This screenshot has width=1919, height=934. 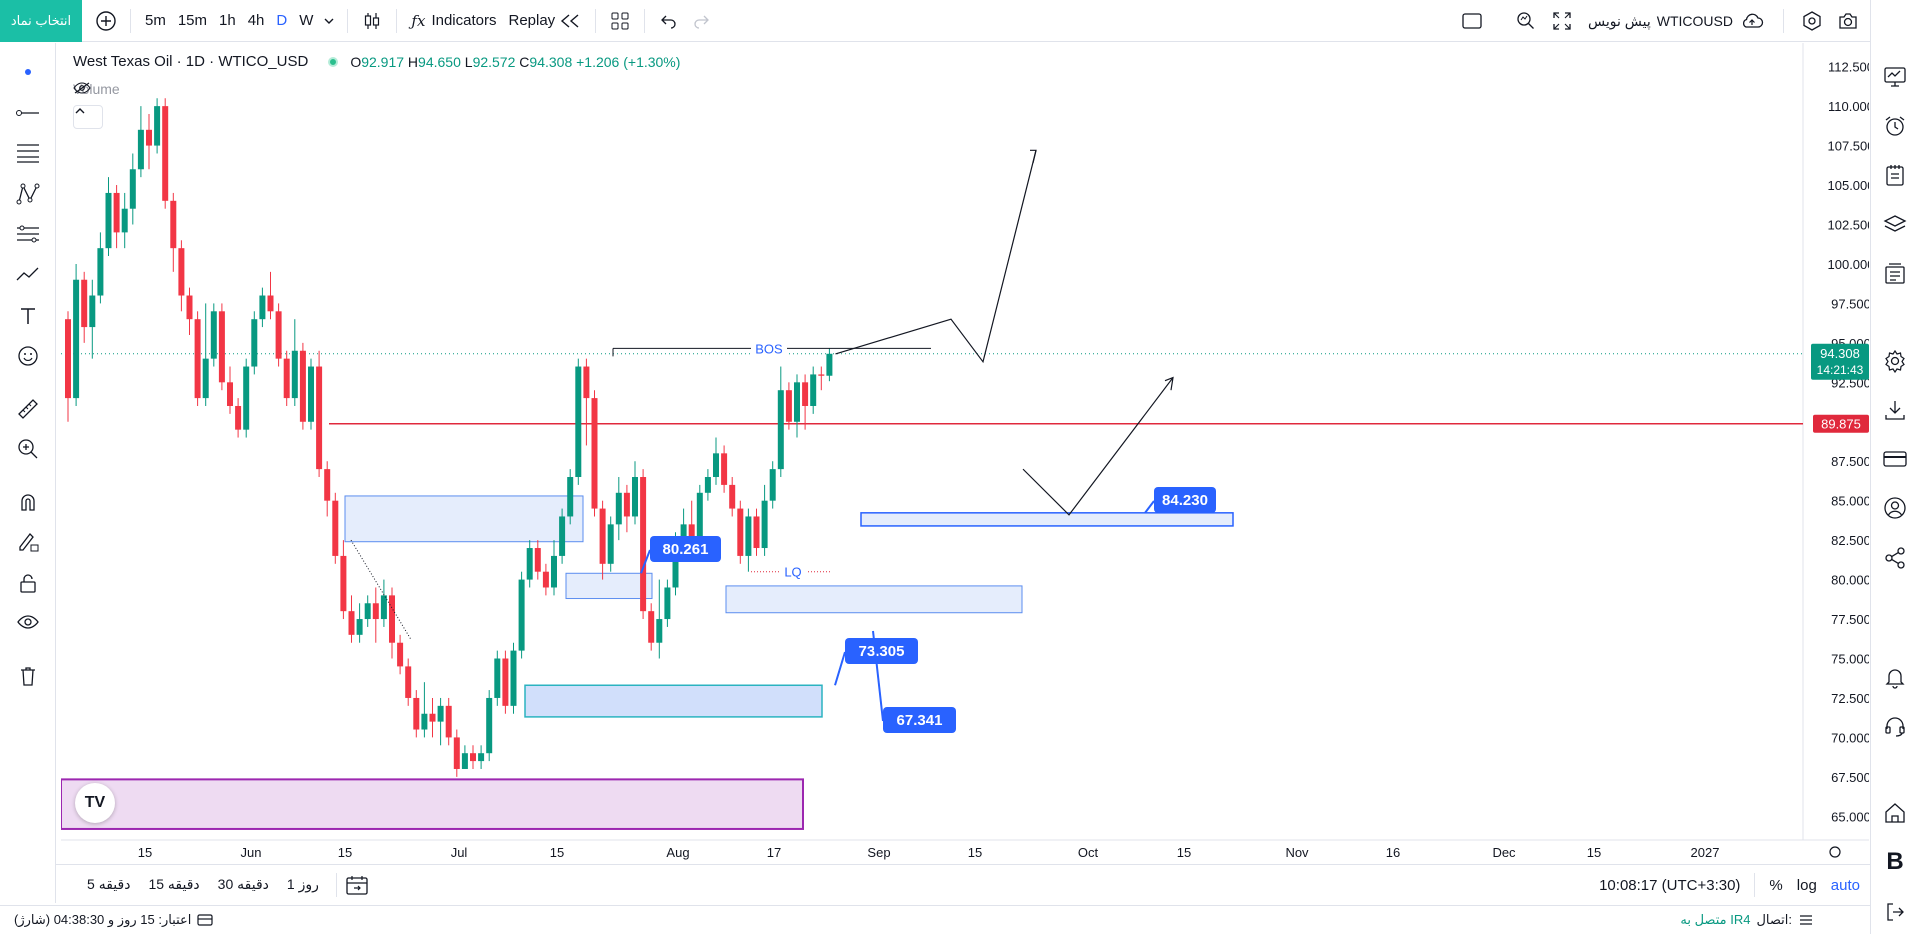 I want to click on chevron-down-icon, so click(x=329, y=21).